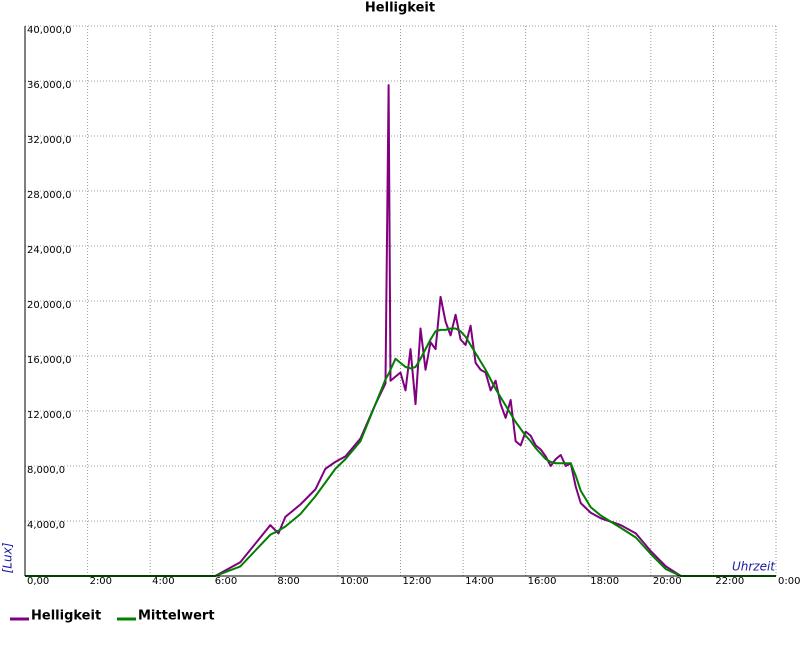 The image size is (800, 650). Describe the element at coordinates (101, 581) in the screenshot. I see `x-tick-label: 2:00` at that location.